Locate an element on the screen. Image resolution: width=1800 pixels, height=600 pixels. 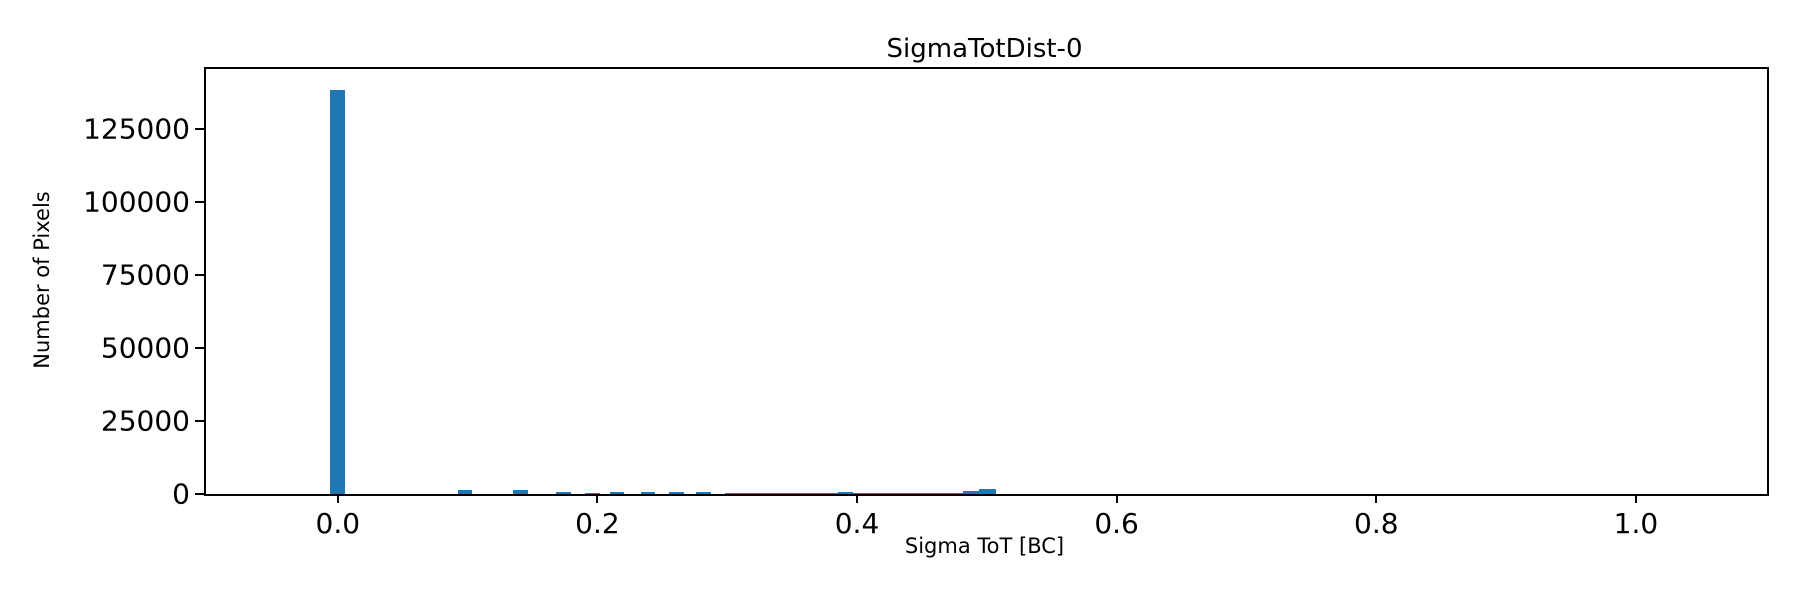
y-tick-label: 75000 is located at coordinates (145, 275).